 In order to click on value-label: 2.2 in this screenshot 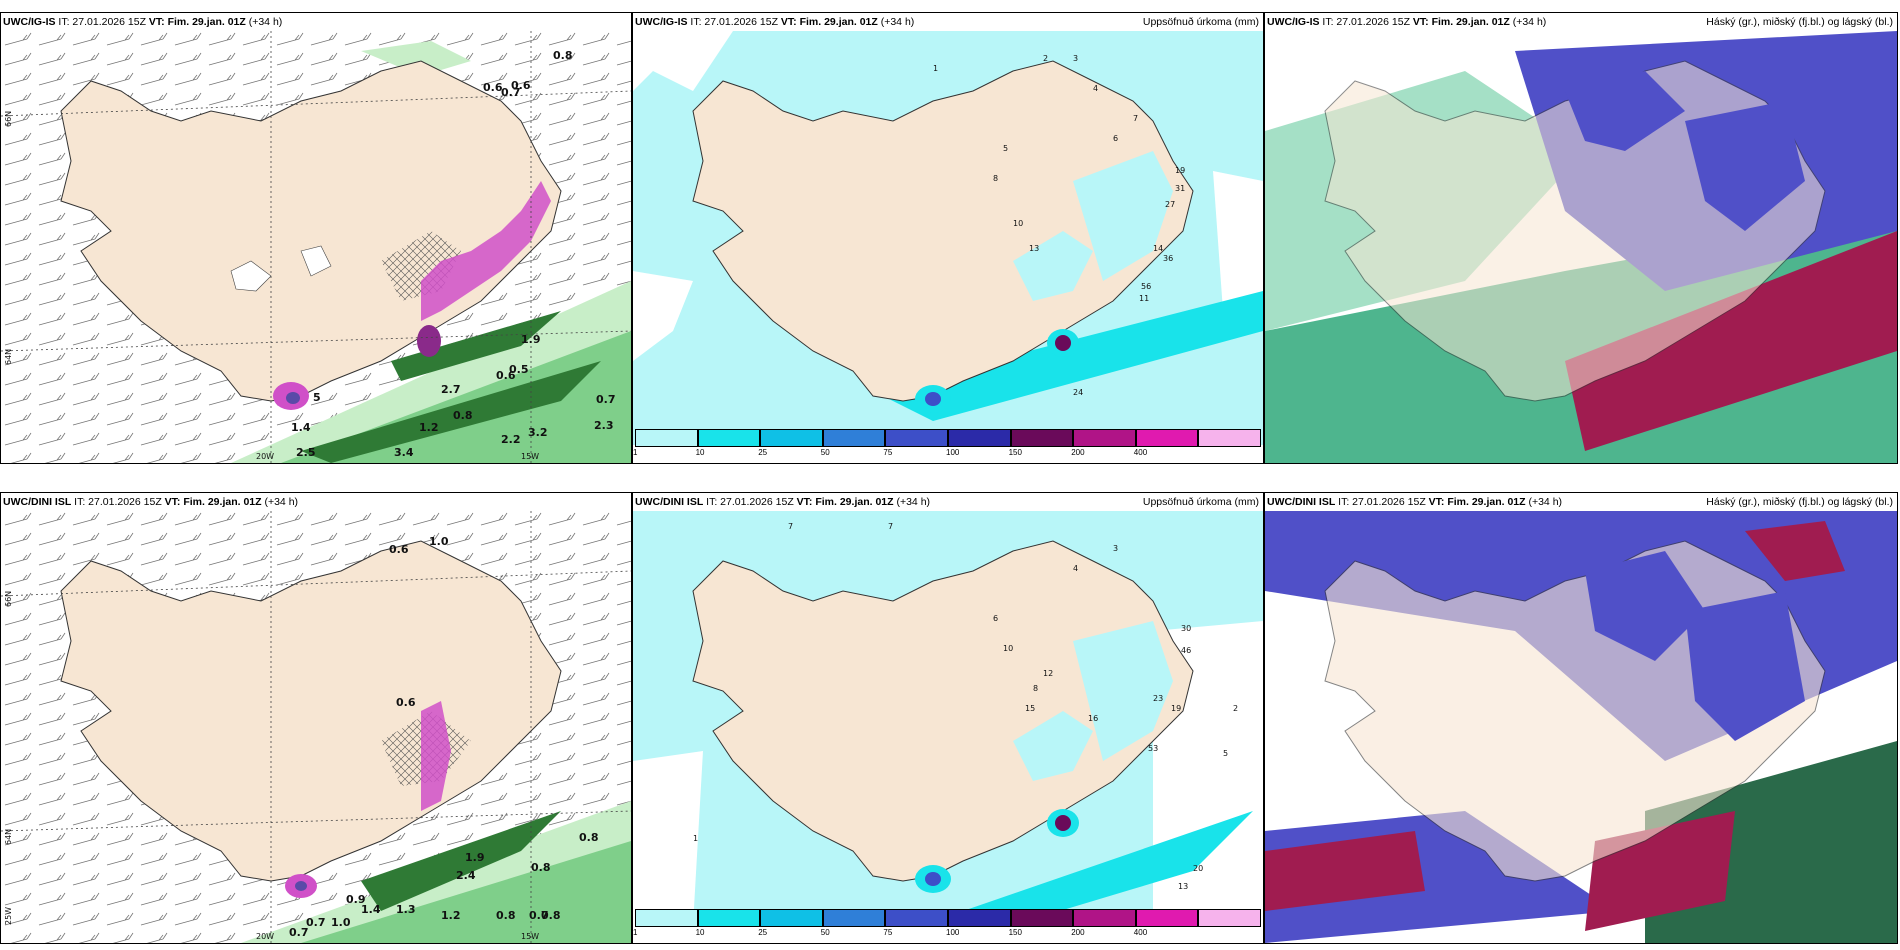, I will do `click(511, 439)`.